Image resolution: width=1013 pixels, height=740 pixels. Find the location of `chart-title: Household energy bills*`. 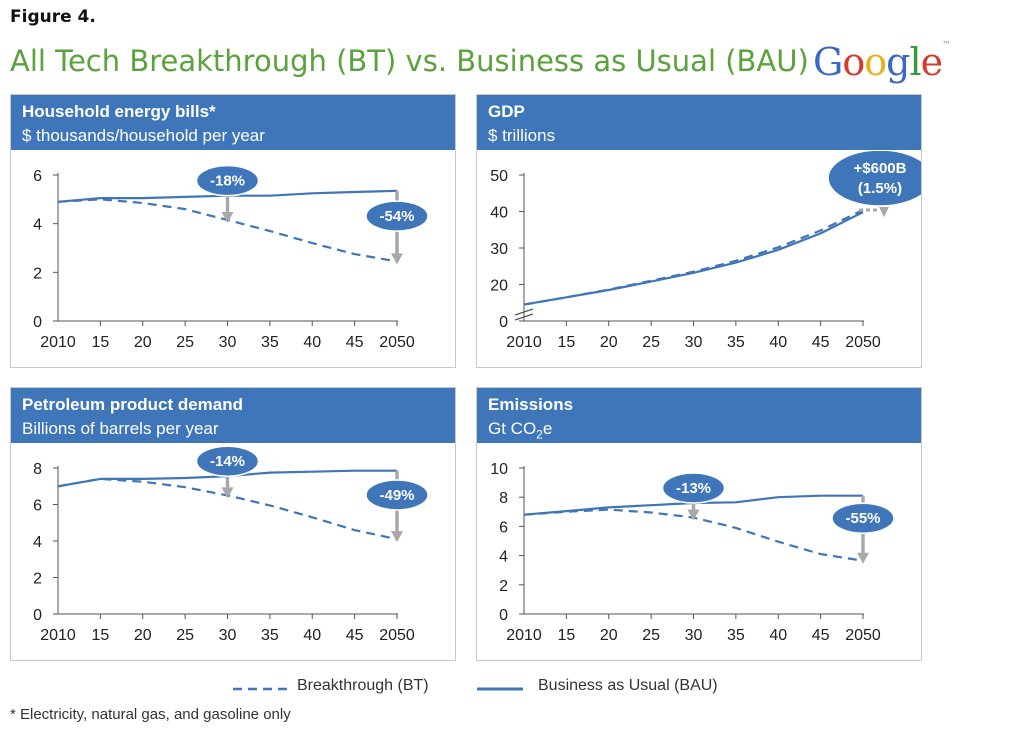

chart-title: Household energy bills* is located at coordinates (119, 111).